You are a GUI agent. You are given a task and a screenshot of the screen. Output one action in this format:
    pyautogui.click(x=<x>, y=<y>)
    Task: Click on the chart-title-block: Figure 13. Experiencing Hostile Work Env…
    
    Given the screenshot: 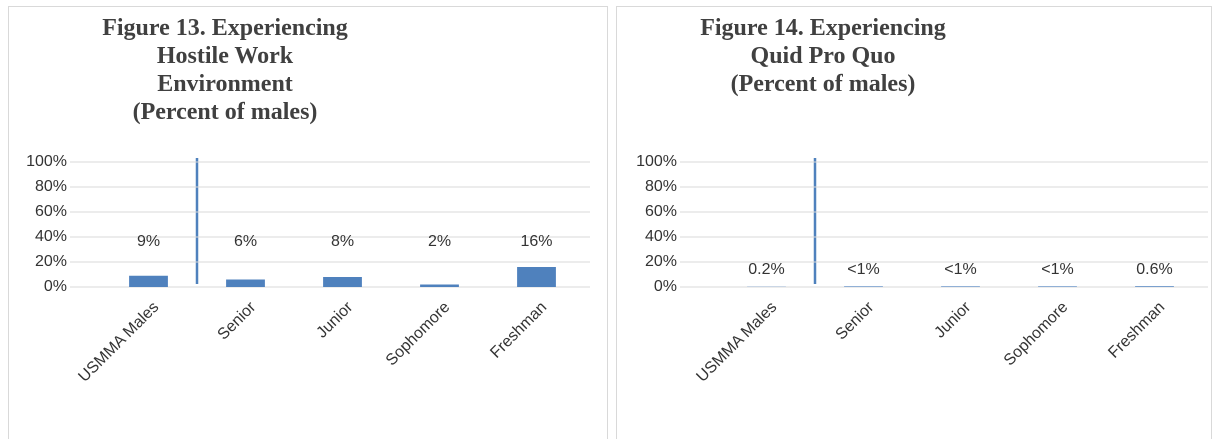 What is the action you would take?
    pyautogui.click(x=225, y=70)
    